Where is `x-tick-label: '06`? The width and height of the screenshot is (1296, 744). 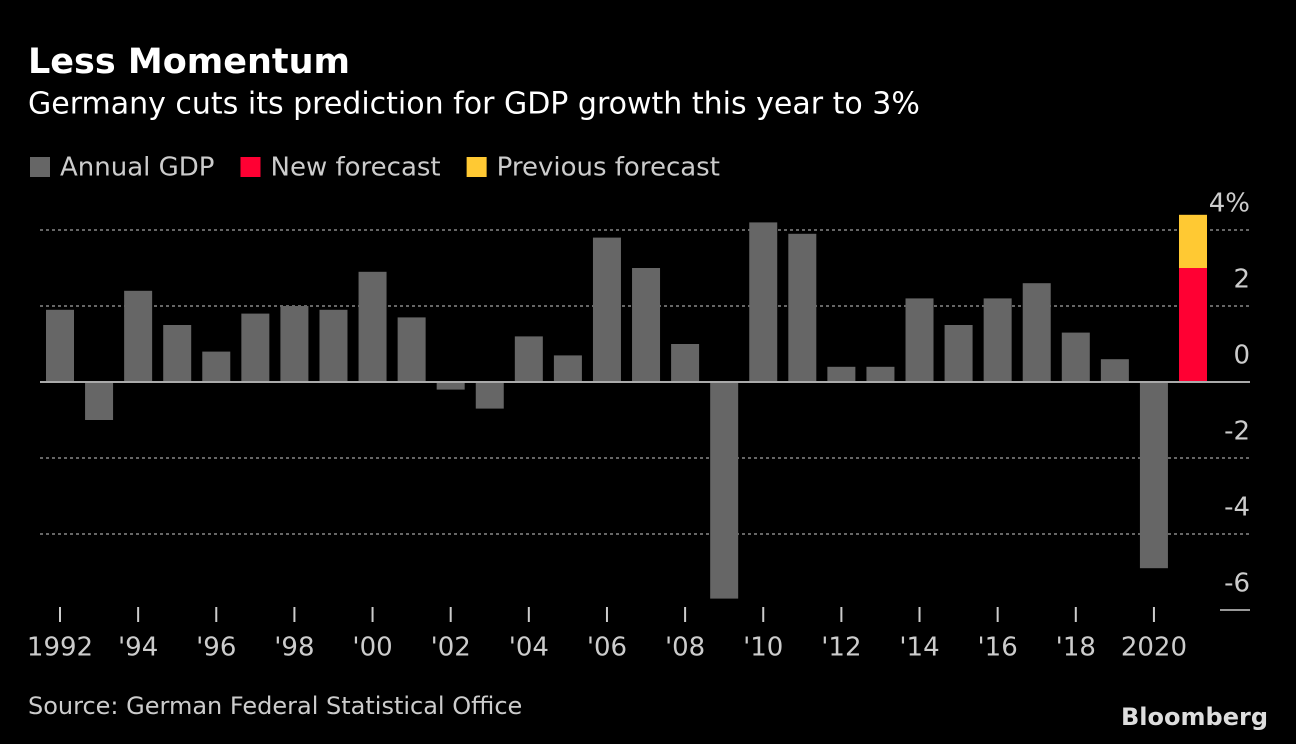
x-tick-label: '06 is located at coordinates (607, 648).